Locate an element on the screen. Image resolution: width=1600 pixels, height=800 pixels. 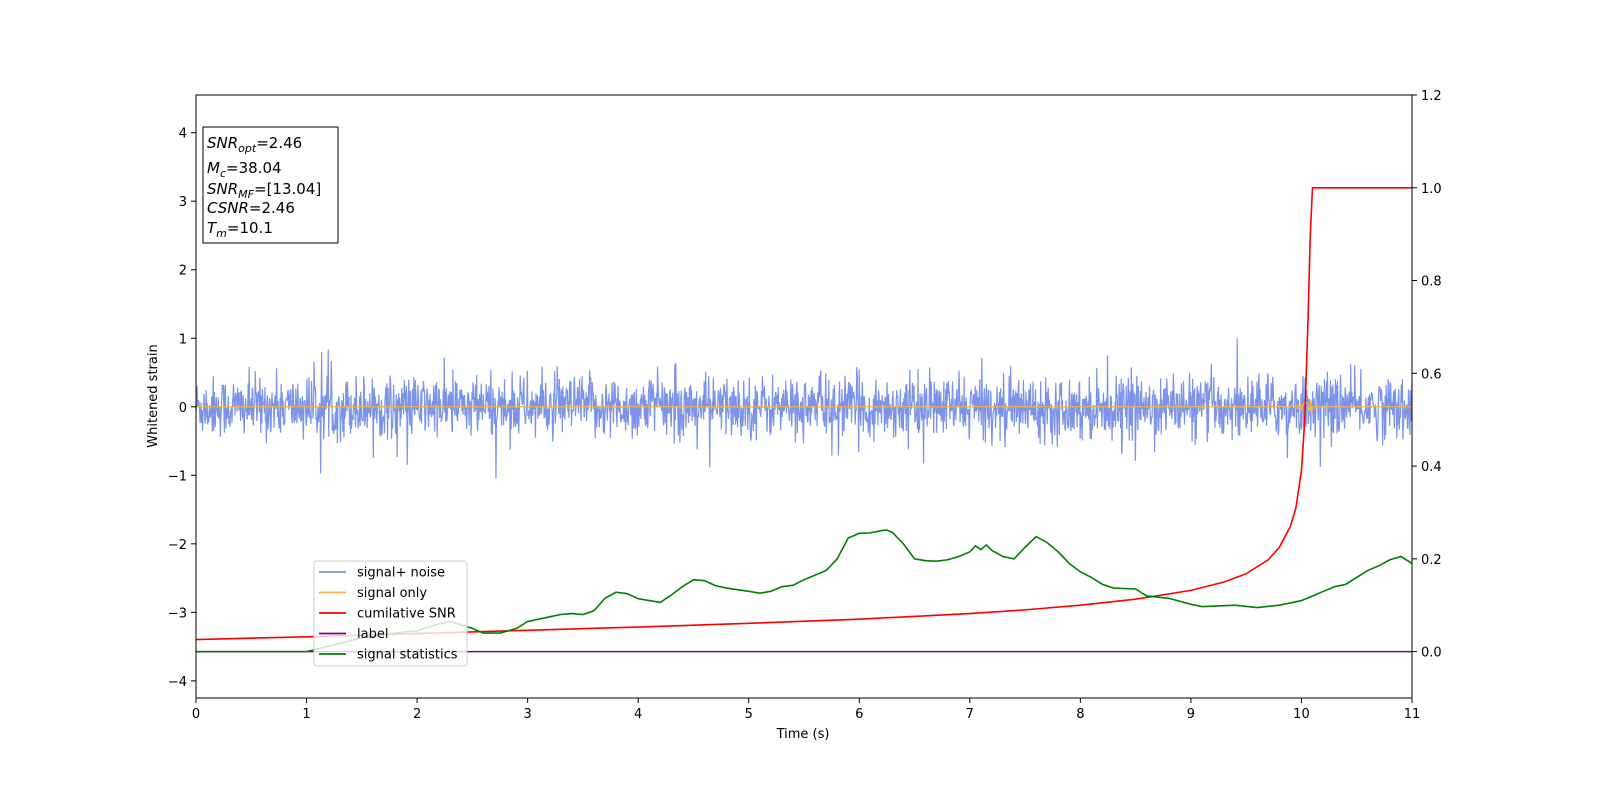
y-left-tick-label: −2 is located at coordinates (177, 545).